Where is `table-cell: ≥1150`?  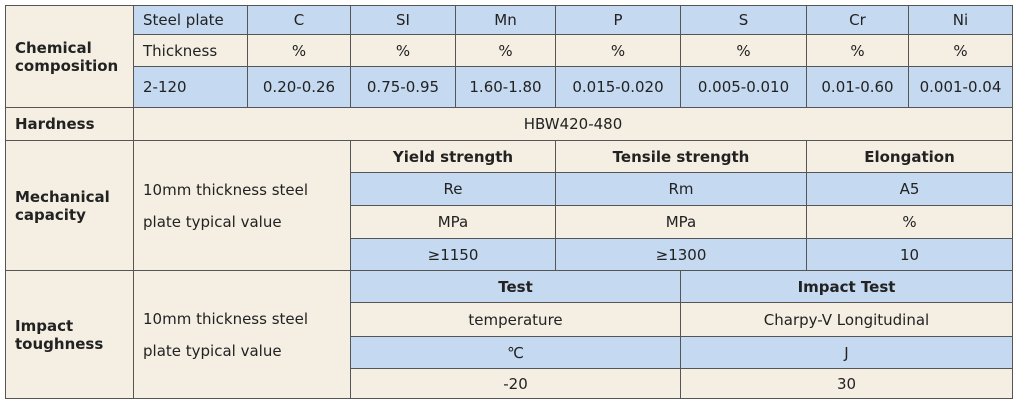 table-cell: ≥1150 is located at coordinates (453, 255).